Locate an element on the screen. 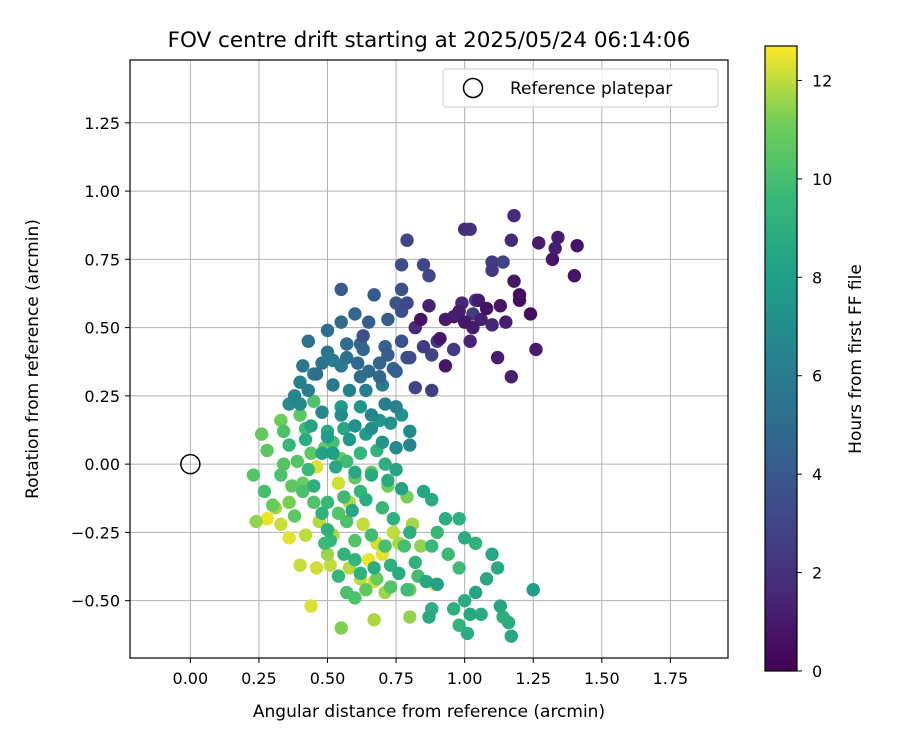  x-tick-label: 1.00 is located at coordinates (465, 678).